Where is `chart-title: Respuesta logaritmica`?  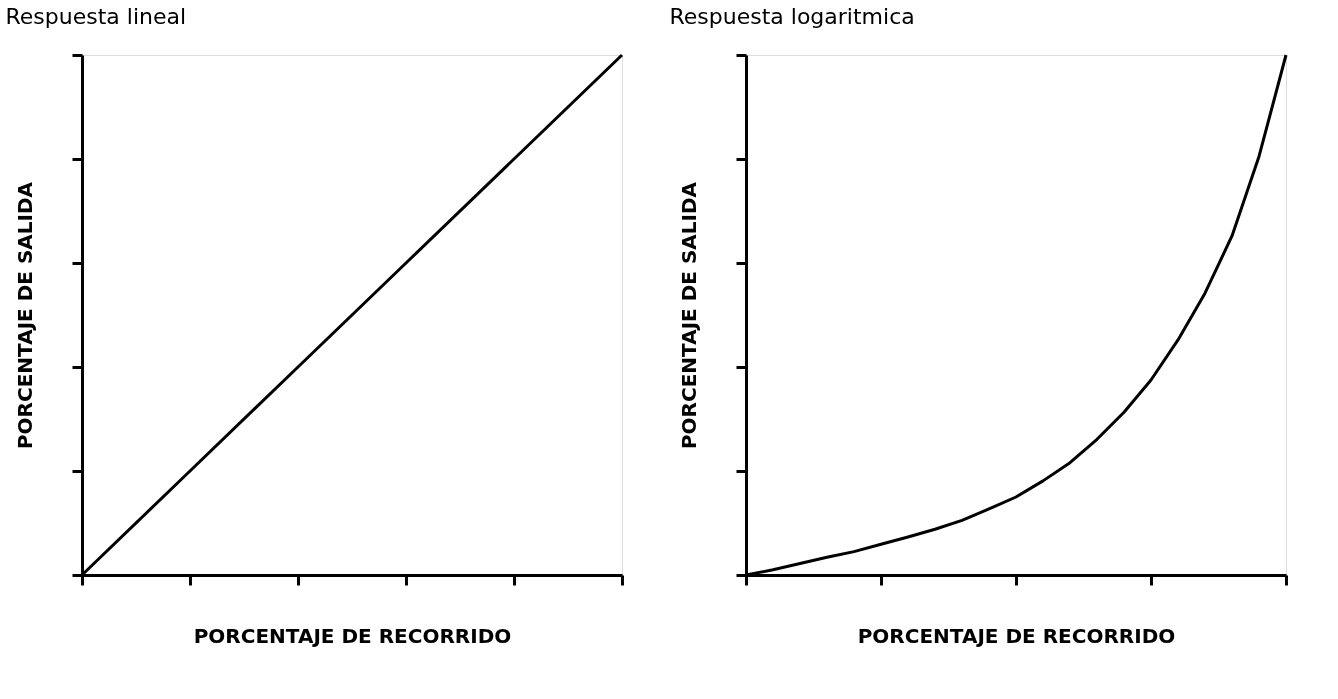
chart-title: Respuesta logaritmica is located at coordinates (792, 16).